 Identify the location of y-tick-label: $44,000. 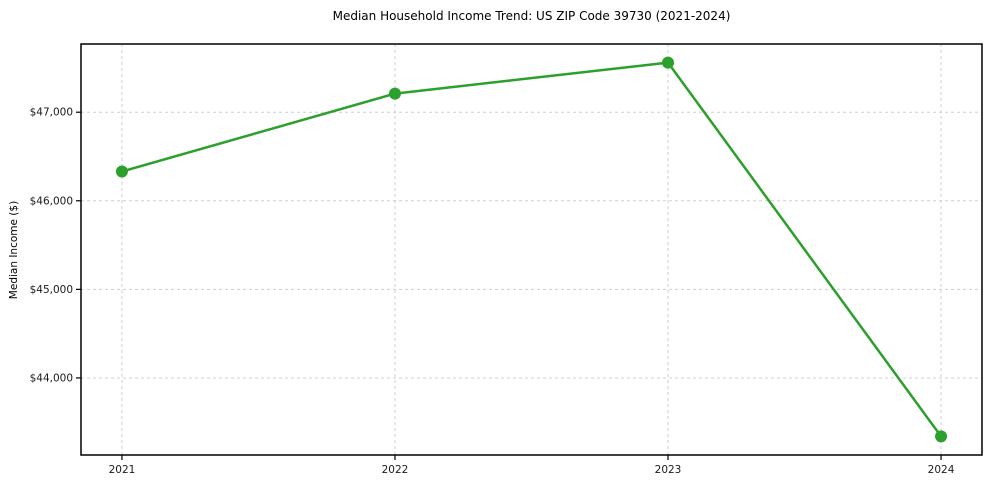
(51, 378).